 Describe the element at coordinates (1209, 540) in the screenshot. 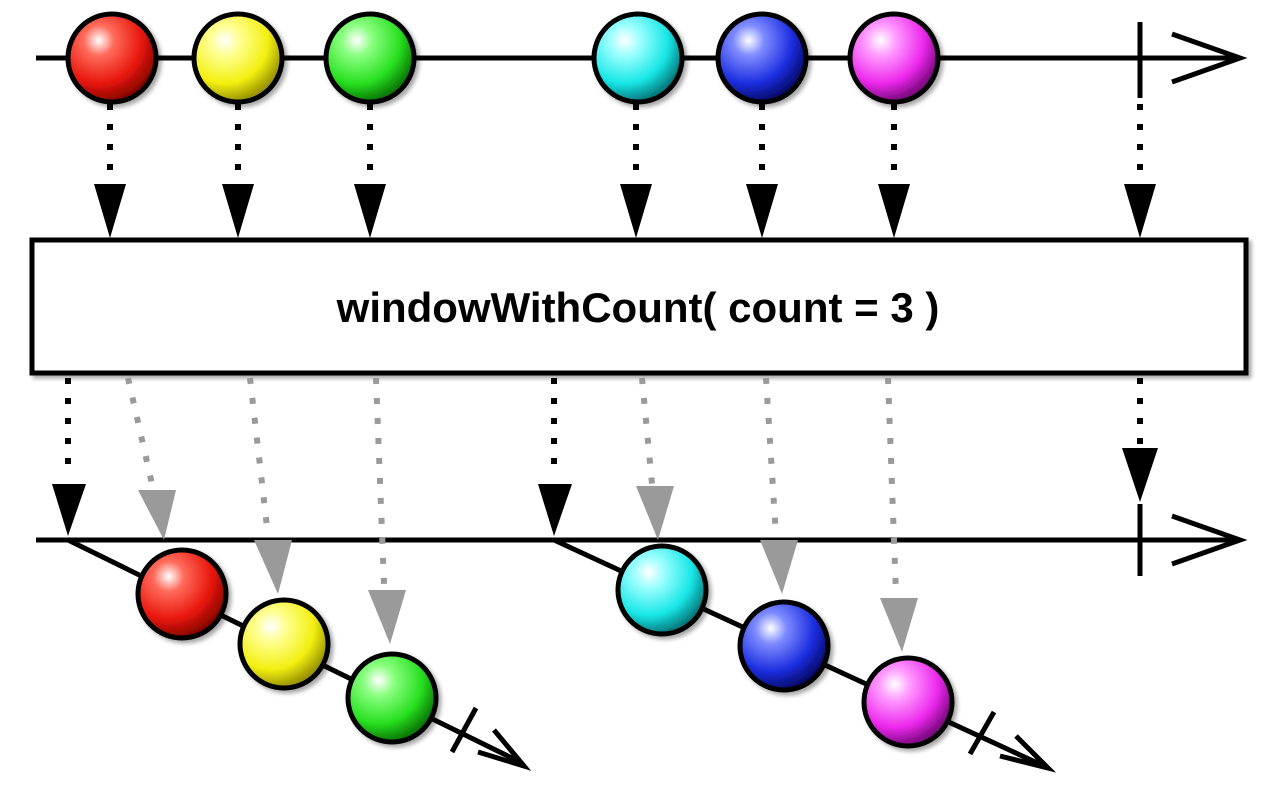

I see `output-timeline-arrowhead` at that location.